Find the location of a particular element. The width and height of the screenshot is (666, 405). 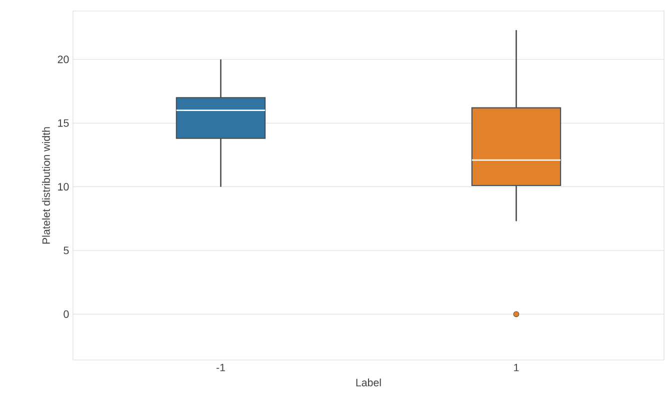

y-tick-label: 0 is located at coordinates (66, 314).